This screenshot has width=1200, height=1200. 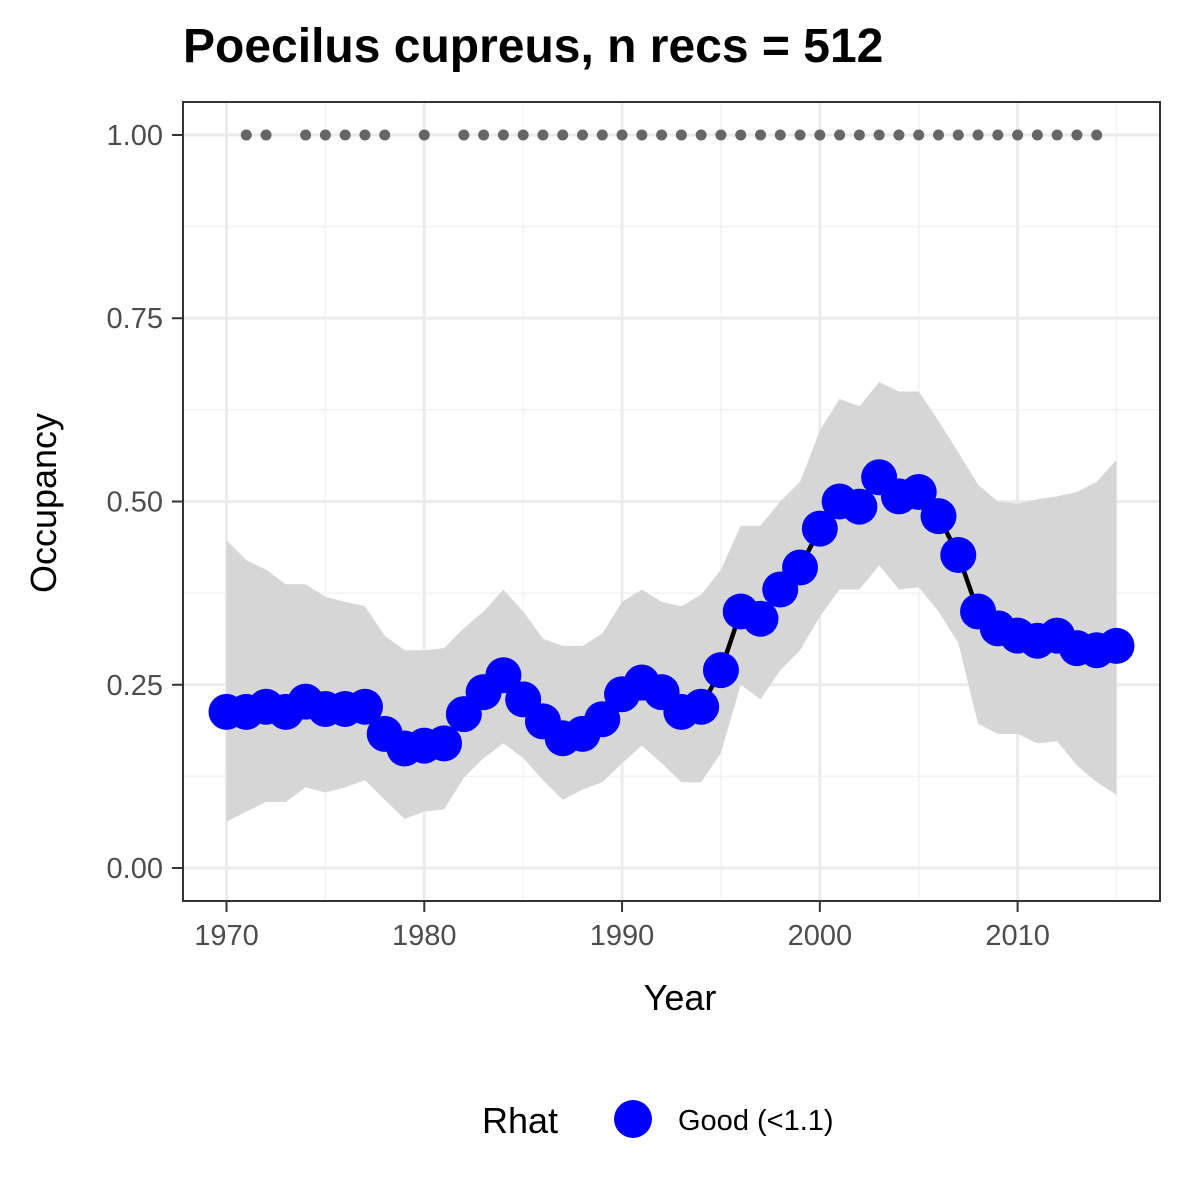 I want to click on chart-title: Poecilus cupreus, n recs = 512, so click(x=533, y=46).